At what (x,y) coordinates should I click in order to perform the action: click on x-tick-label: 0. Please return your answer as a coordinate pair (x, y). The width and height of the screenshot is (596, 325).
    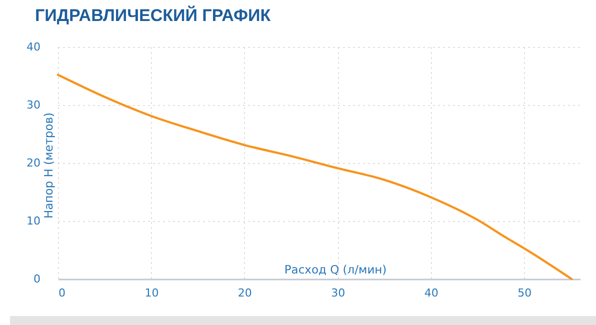
    Looking at the image, I should click on (62, 293).